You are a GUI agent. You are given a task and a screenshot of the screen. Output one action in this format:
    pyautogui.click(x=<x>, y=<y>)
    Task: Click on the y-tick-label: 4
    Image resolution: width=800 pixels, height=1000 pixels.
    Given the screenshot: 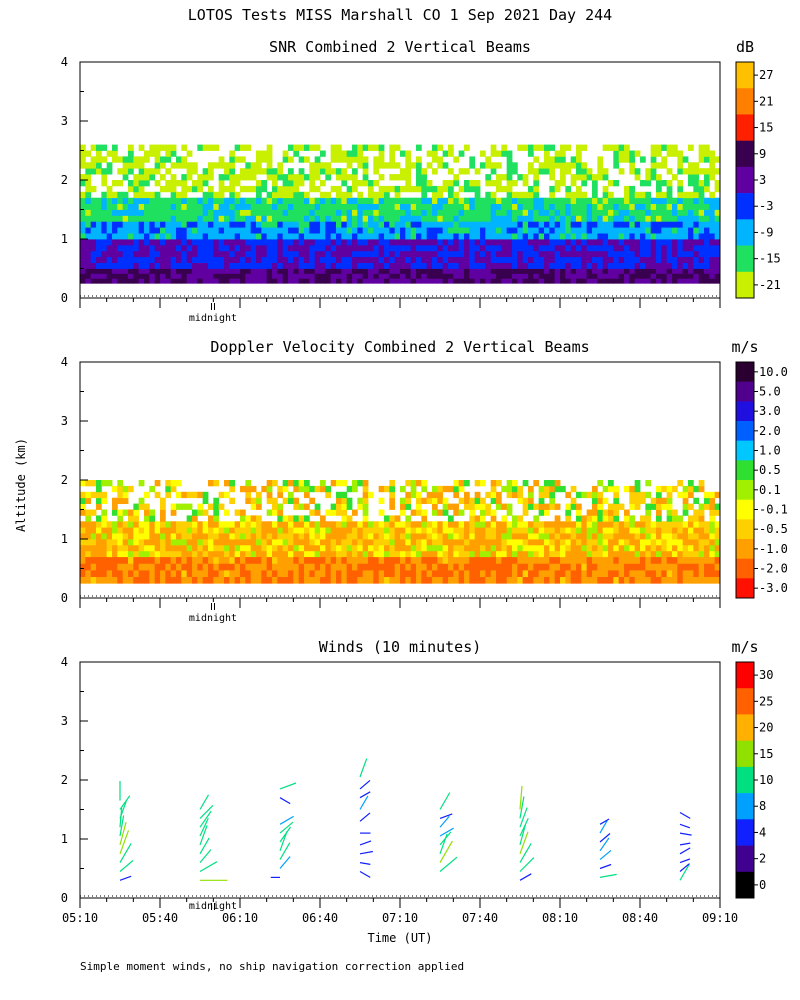 What is the action you would take?
    pyautogui.click(x=64, y=62)
    